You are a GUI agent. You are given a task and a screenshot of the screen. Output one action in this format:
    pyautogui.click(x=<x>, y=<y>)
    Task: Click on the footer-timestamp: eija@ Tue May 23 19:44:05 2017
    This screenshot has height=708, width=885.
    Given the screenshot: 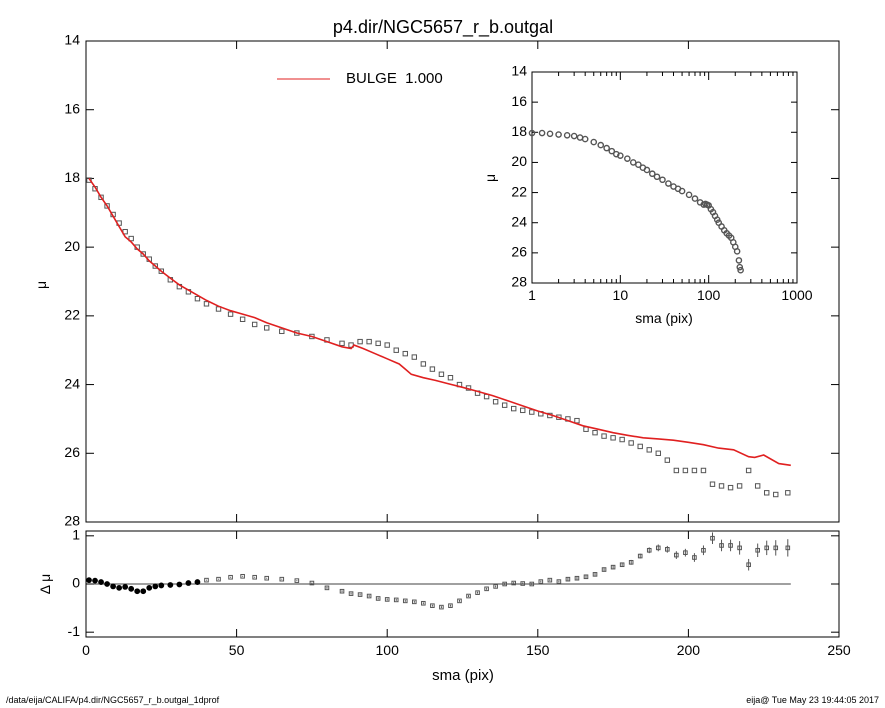 What is the action you would take?
    pyautogui.click(x=812, y=700)
    